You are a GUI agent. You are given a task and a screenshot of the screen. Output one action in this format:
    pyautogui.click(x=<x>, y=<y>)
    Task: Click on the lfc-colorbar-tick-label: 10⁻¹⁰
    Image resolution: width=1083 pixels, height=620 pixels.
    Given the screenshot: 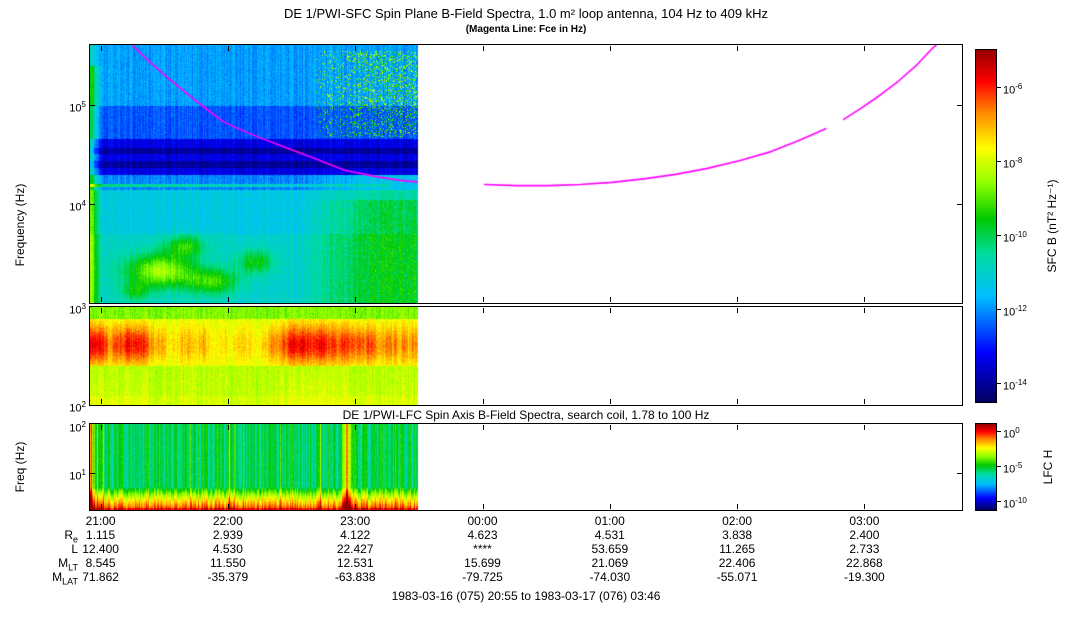 What is the action you would take?
    pyautogui.click(x=1015, y=503)
    